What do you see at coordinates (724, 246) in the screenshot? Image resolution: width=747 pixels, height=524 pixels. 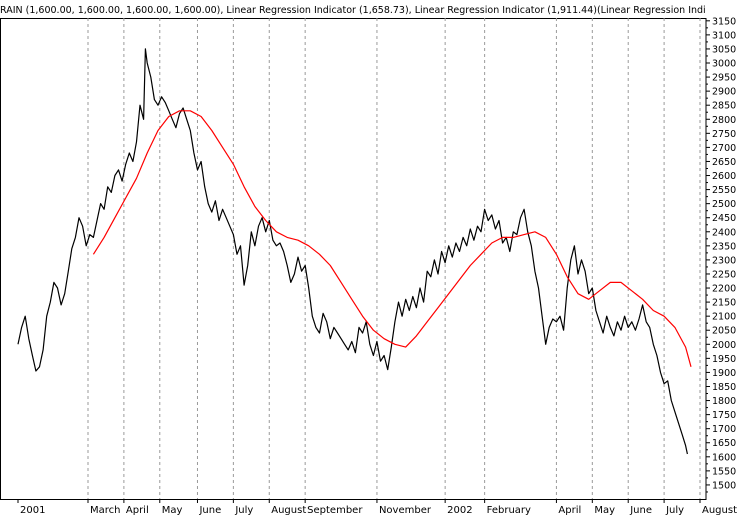 I see `y-tick-label: 2350` at bounding box center [724, 246].